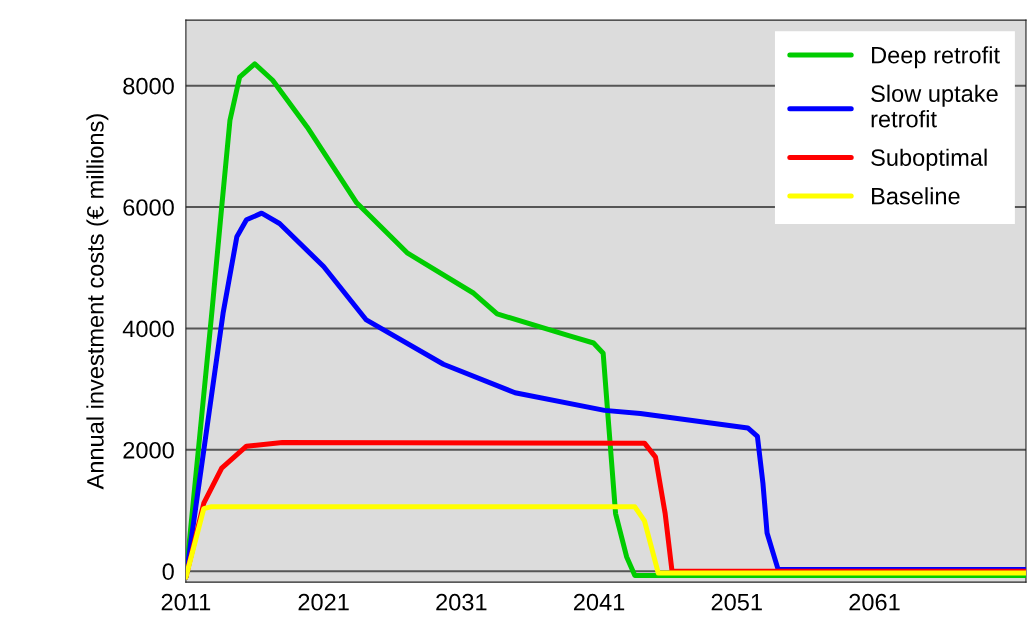  What do you see at coordinates (916, 196) in the screenshot?
I see `legend-label: Baseline` at bounding box center [916, 196].